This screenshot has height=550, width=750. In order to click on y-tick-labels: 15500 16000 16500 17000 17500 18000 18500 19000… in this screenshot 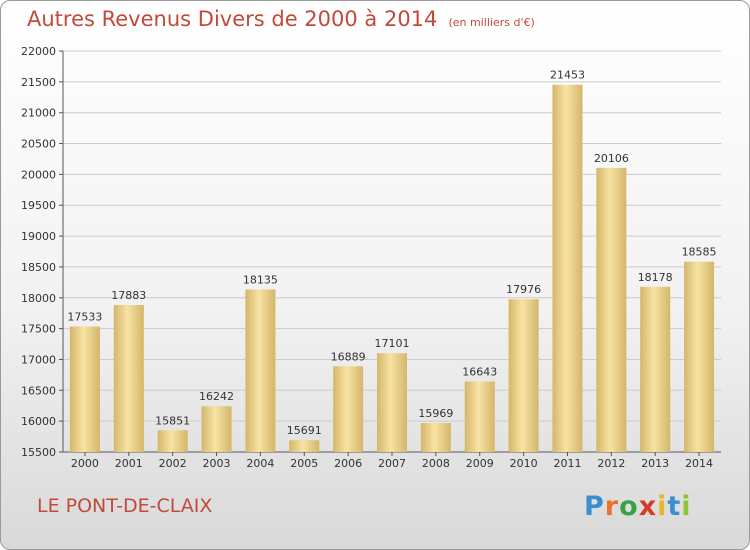, I will do `click(38, 252)`.